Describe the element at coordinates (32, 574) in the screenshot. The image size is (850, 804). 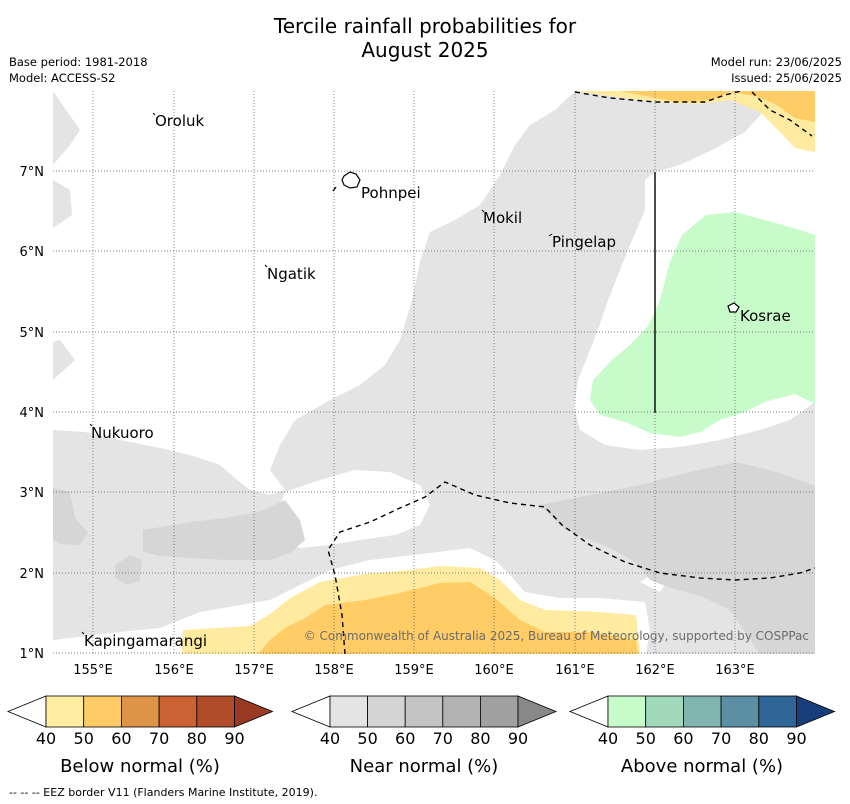
I see `lat-label-2n: 2°N` at that location.